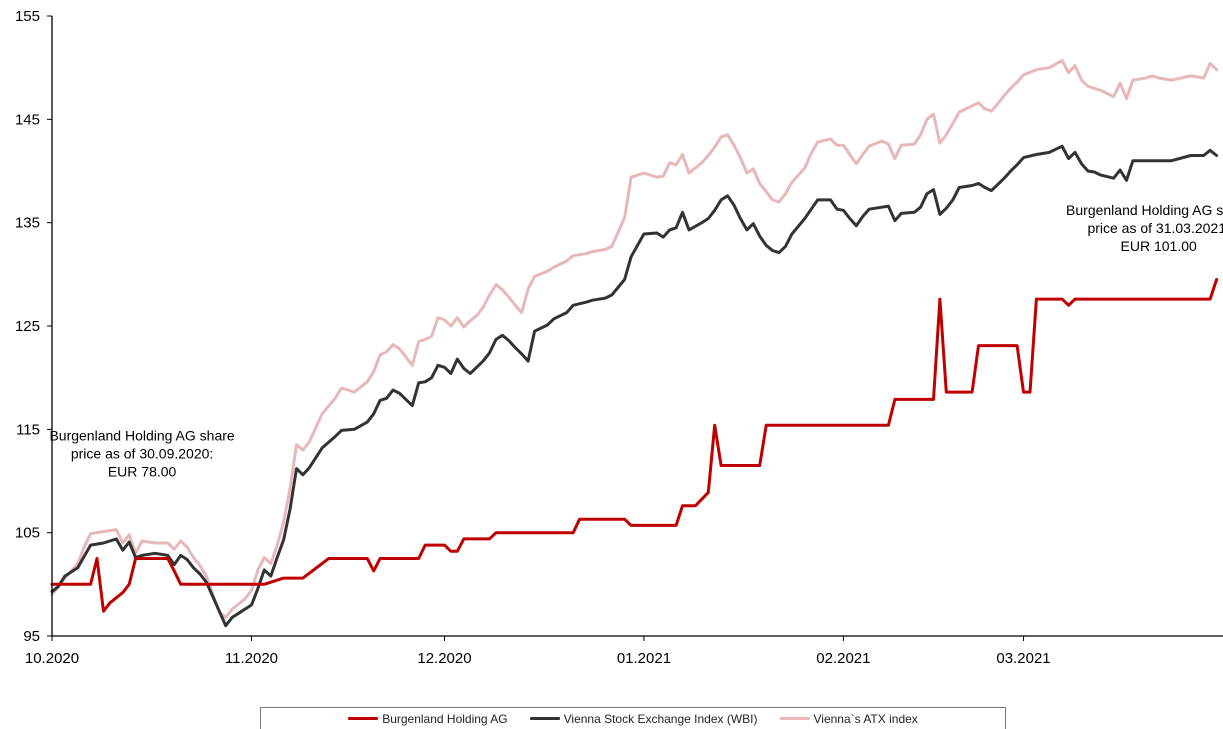 The height and width of the screenshot is (729, 1223). I want to click on x-tick-label: 10.2020, so click(52, 658).